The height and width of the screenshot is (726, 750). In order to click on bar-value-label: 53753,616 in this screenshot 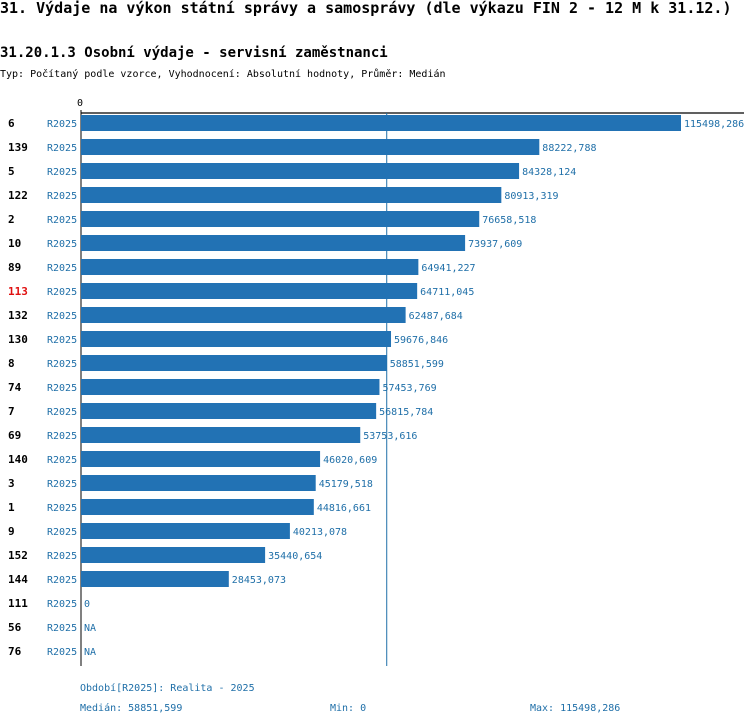, I will do `click(390, 436)`.